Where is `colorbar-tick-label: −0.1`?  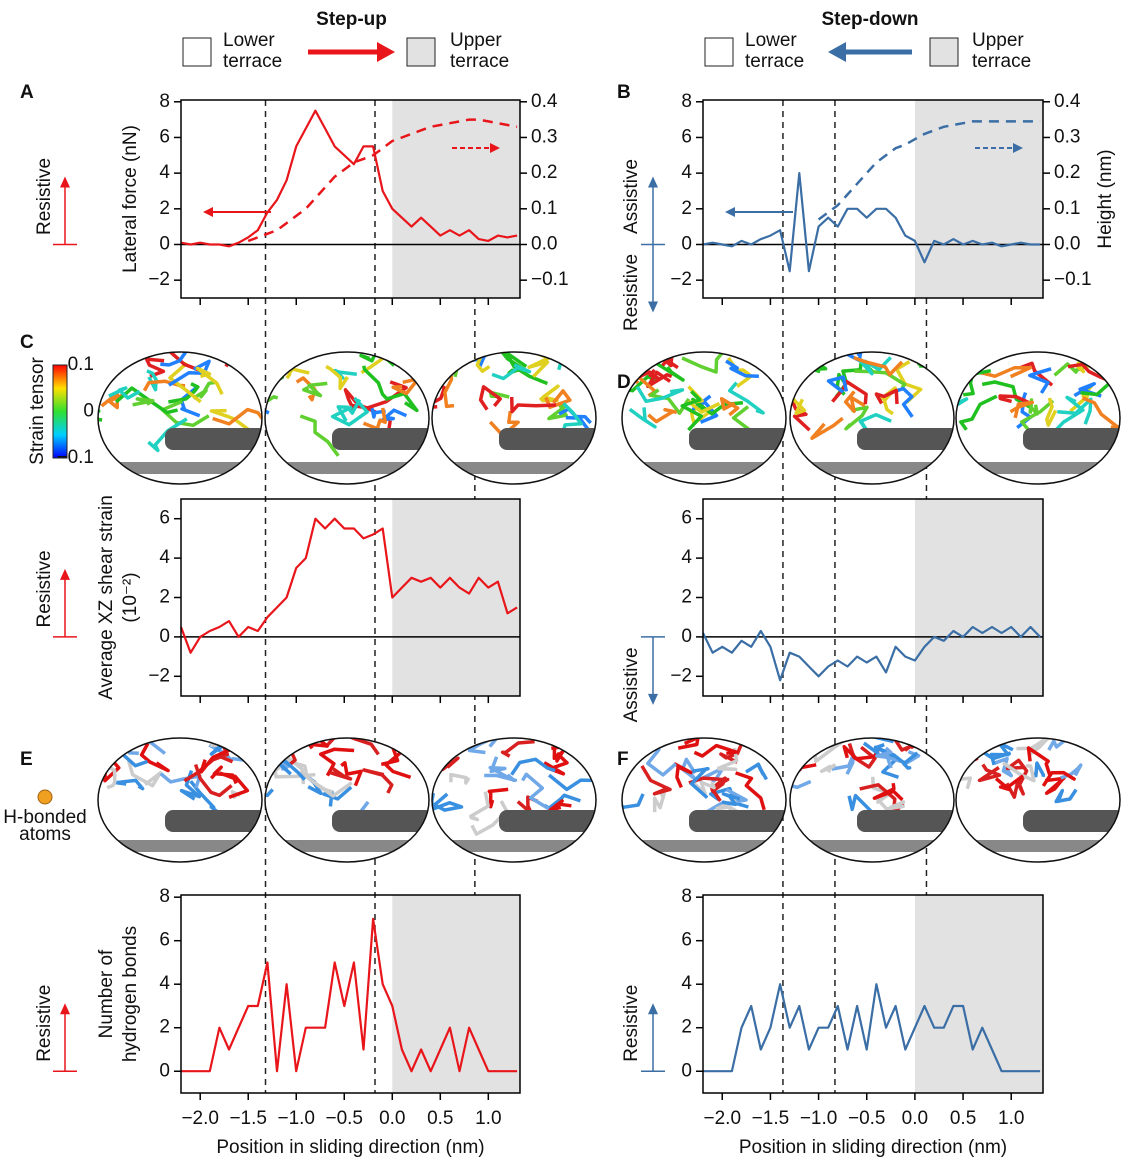
colorbar-tick-label: −0.1 is located at coordinates (75, 457).